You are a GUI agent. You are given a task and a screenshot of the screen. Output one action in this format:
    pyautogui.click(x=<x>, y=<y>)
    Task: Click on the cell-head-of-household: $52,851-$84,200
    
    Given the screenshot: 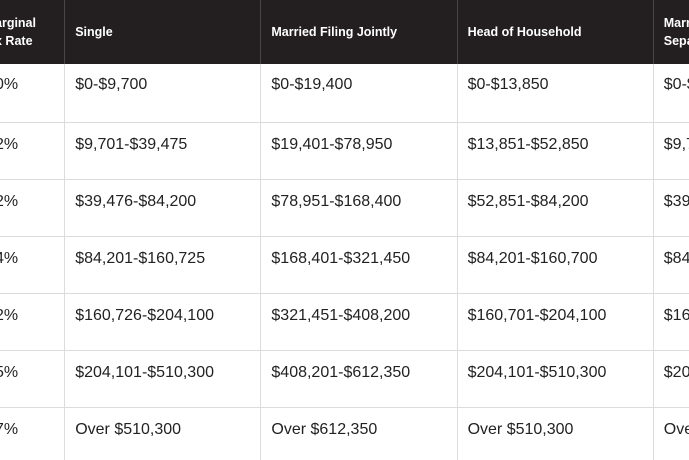 What is the action you would take?
    pyautogui.click(x=555, y=208)
    